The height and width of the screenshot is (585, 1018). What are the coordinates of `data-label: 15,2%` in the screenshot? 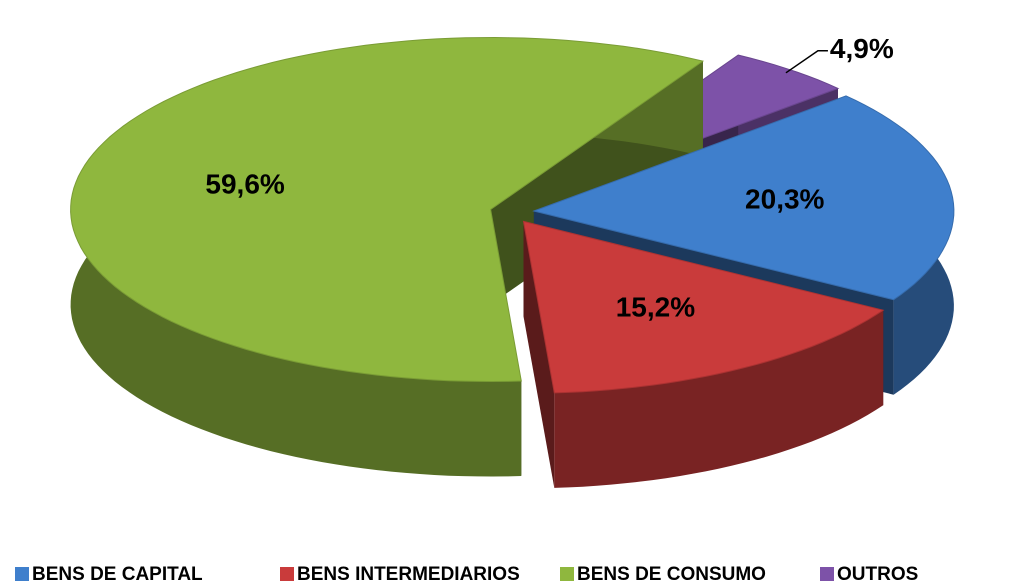 It's located at (655, 307).